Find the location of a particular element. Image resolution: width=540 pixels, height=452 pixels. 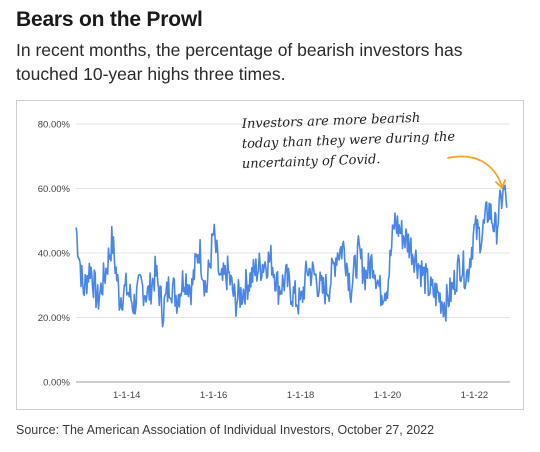

y-tick-label: 80.00% is located at coordinates (54, 125).